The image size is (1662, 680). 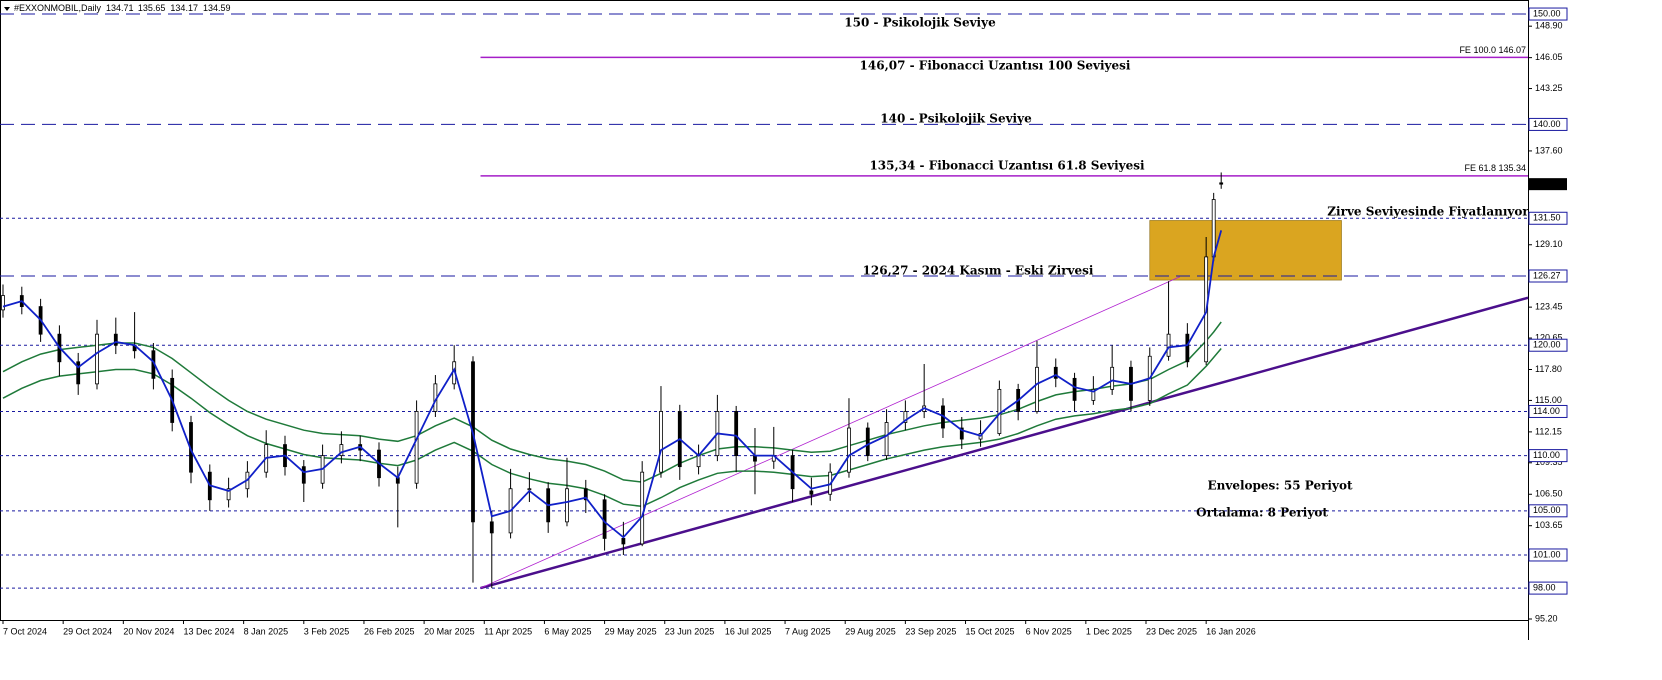 I want to click on level-label: 140.00, so click(x=1547, y=124).